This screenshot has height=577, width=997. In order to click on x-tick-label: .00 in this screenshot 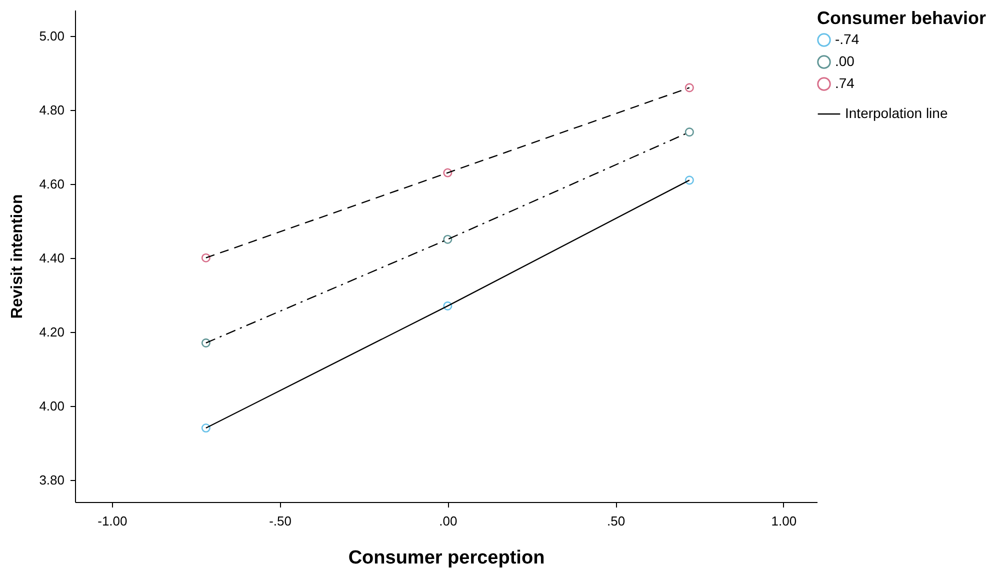, I will do `click(448, 521)`.